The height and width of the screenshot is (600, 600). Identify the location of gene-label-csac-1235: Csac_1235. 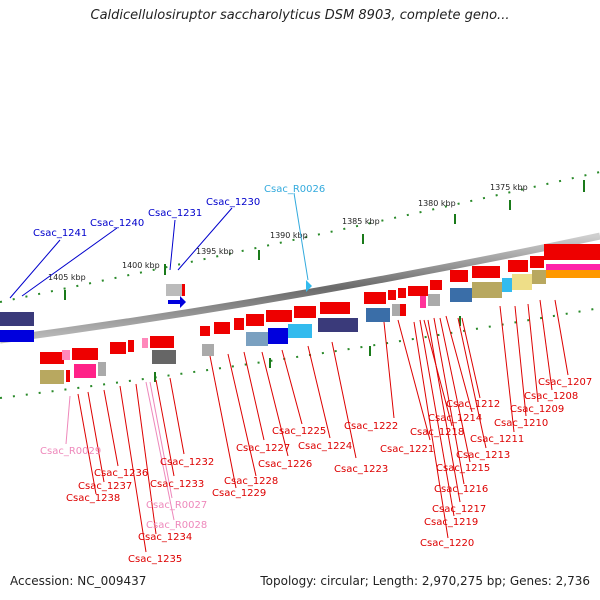
(155, 559).